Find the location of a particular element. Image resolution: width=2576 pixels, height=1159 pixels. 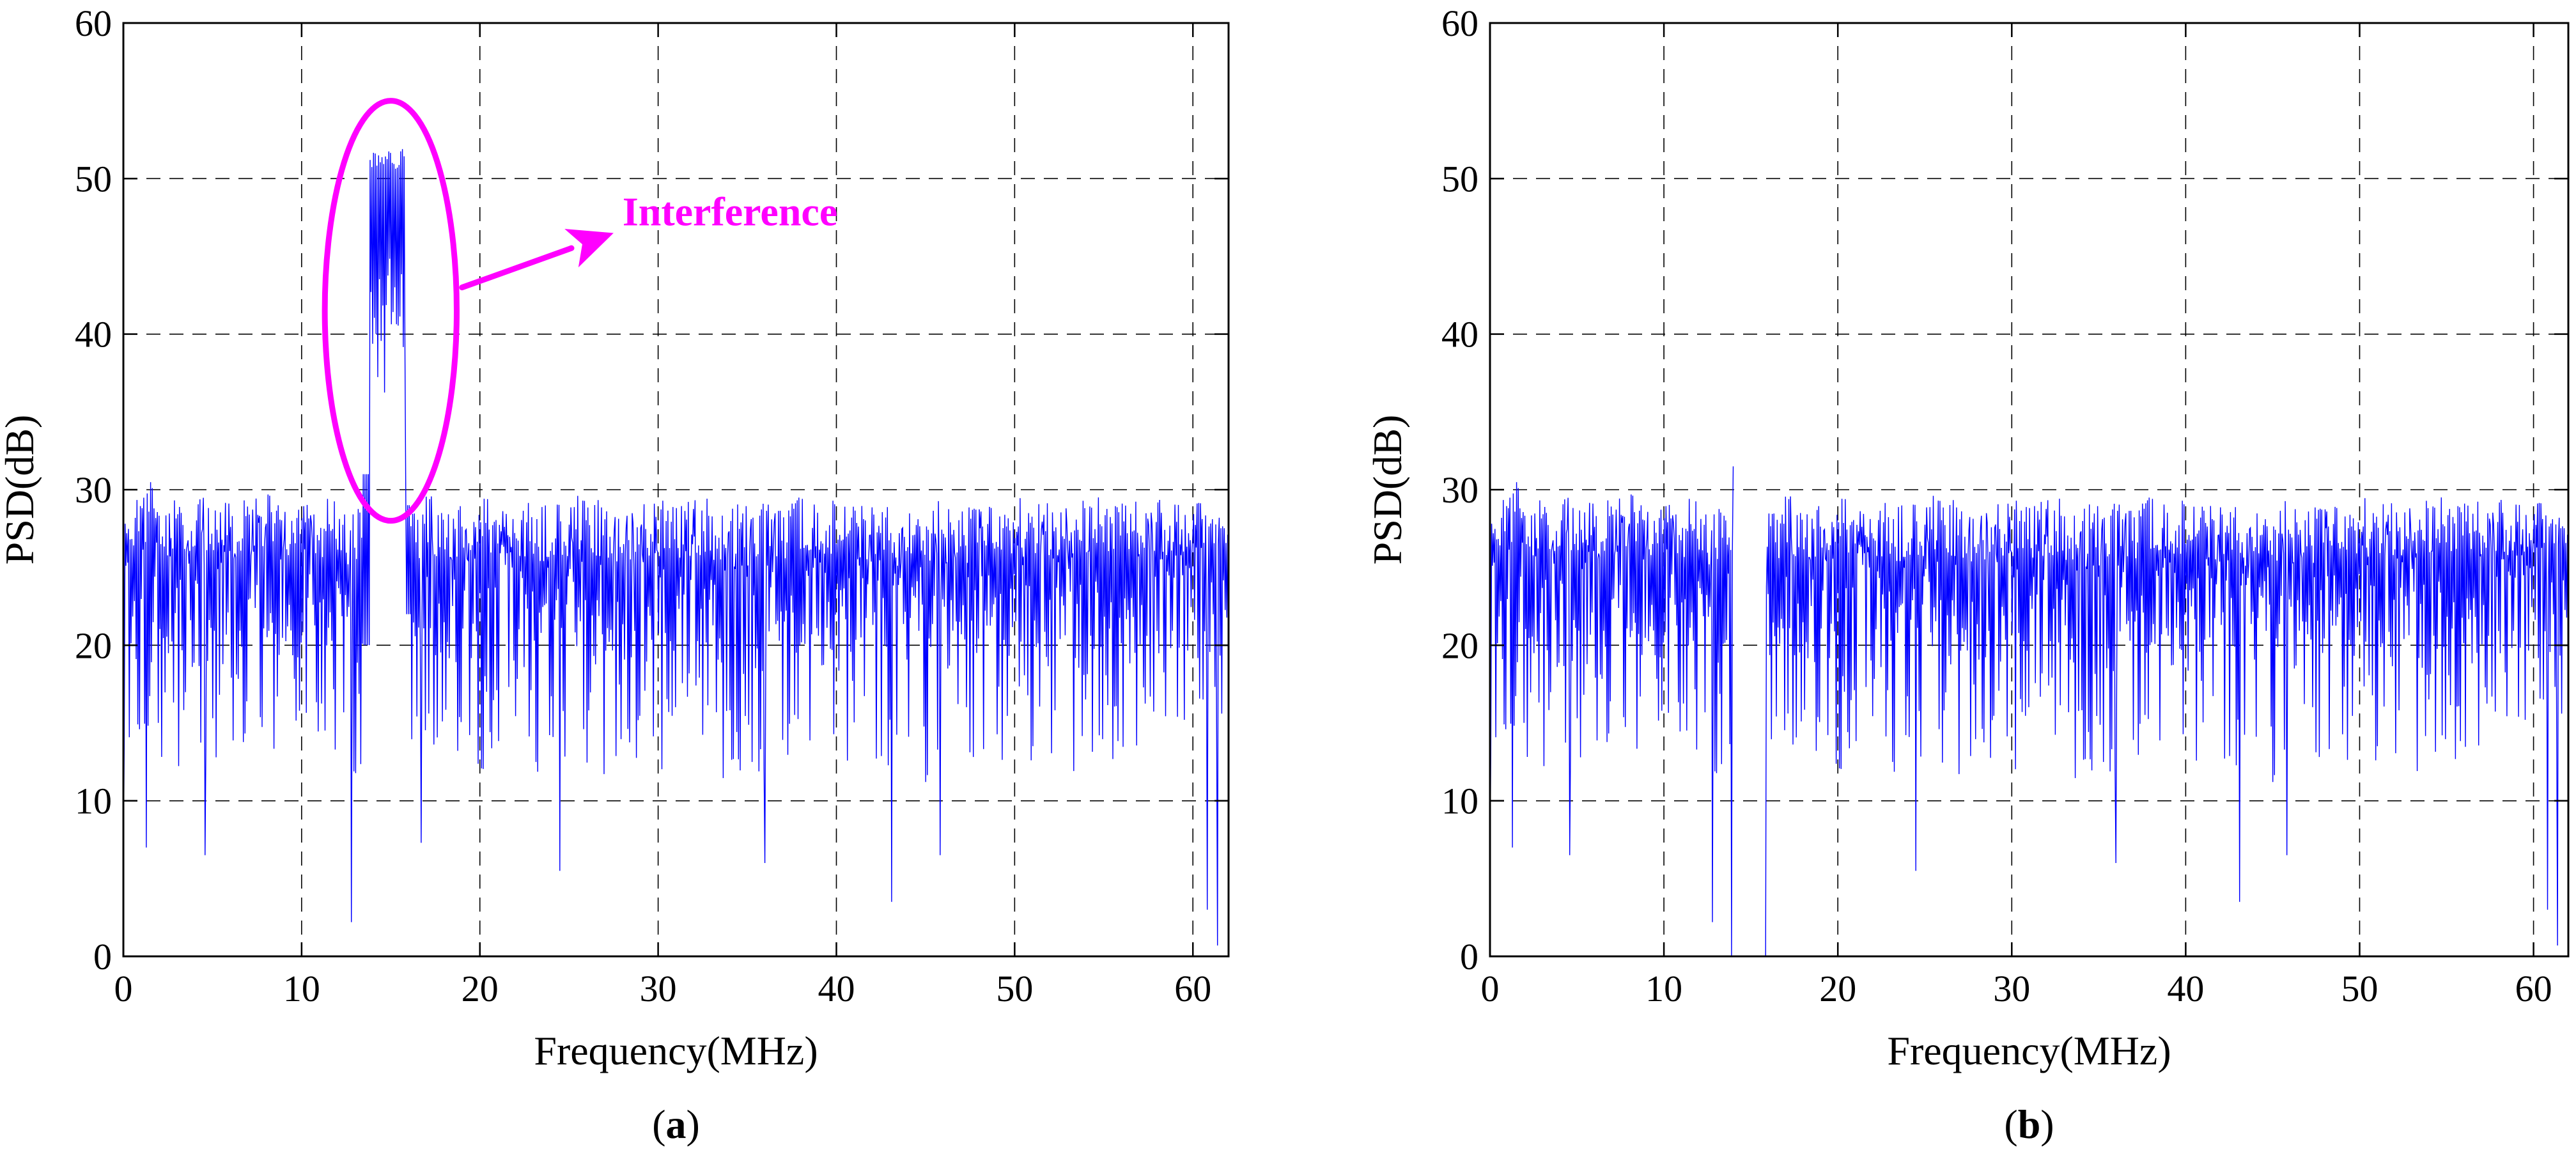

panel-b-y-axis-label: PSD(dB) is located at coordinates (1388, 490).